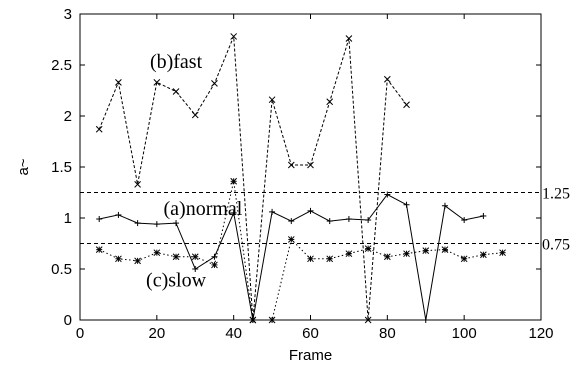  Describe the element at coordinates (556, 245) in the screenshot. I see `reference-line-label: 0.75` at that location.